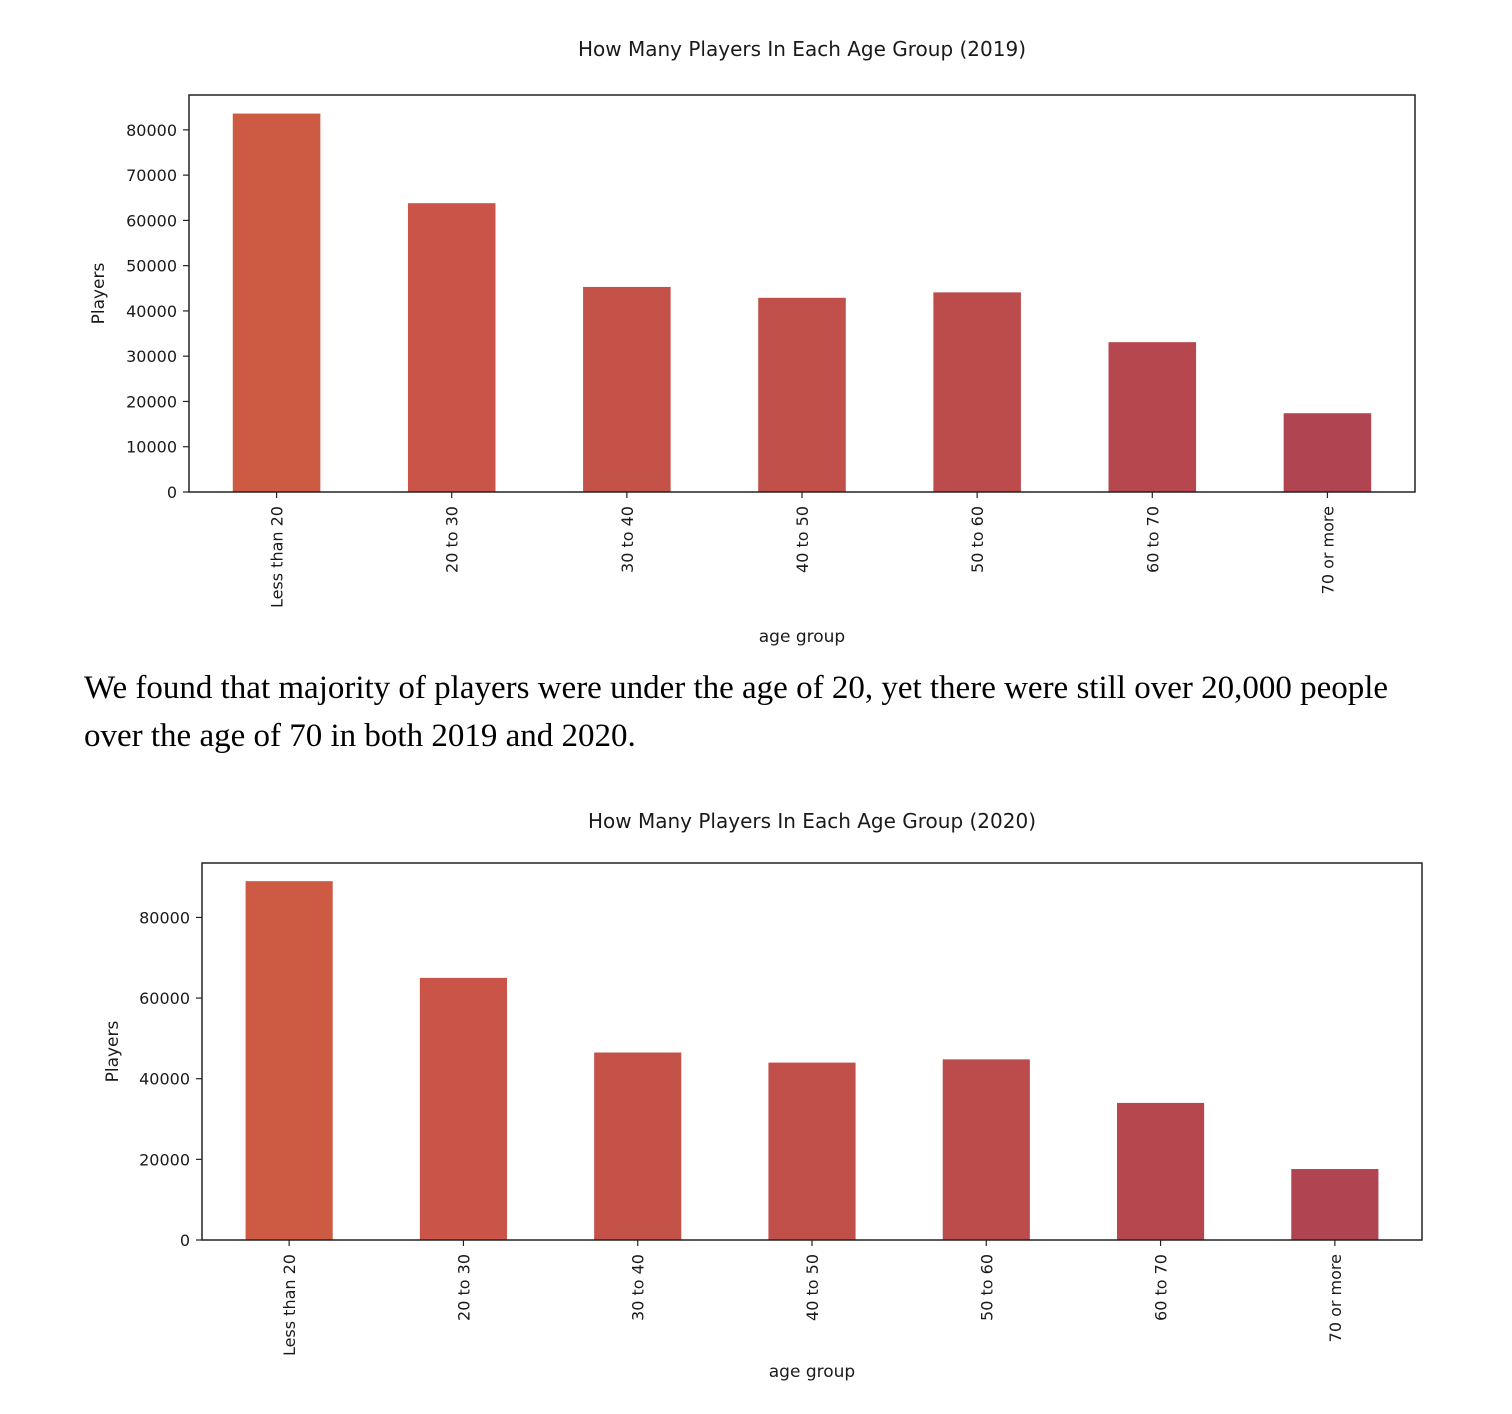  Describe the element at coordinates (151, 447) in the screenshot. I see `y-tick-label: 10000` at that location.